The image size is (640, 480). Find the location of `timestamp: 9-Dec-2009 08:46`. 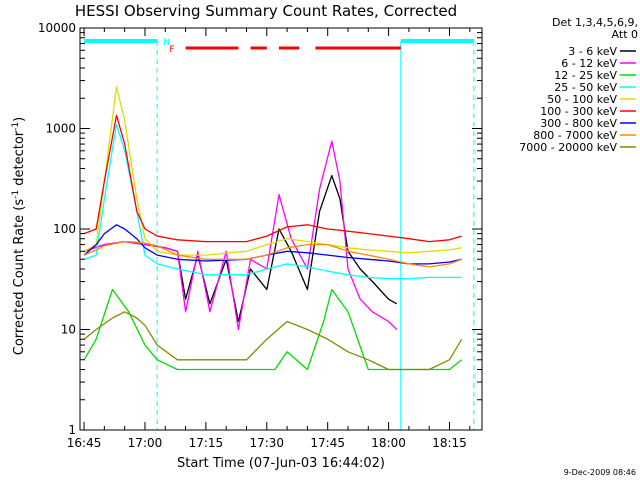

timestamp: 9-Dec-2009 08:46 is located at coordinates (600, 472).